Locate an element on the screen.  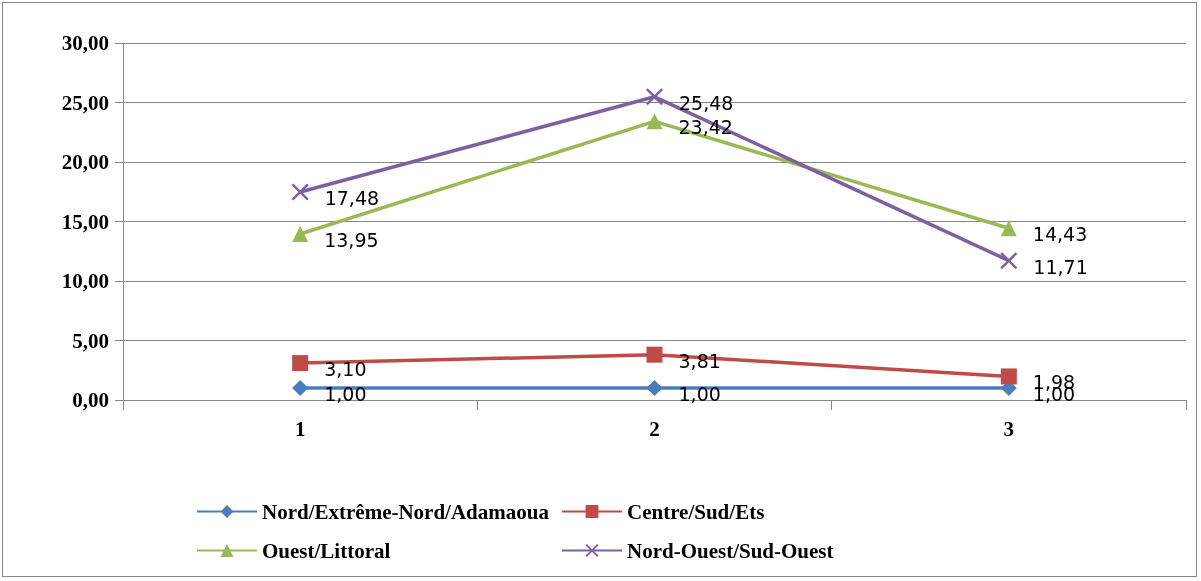
legend-label: Centre/Sud/Ets is located at coordinates (696, 511).